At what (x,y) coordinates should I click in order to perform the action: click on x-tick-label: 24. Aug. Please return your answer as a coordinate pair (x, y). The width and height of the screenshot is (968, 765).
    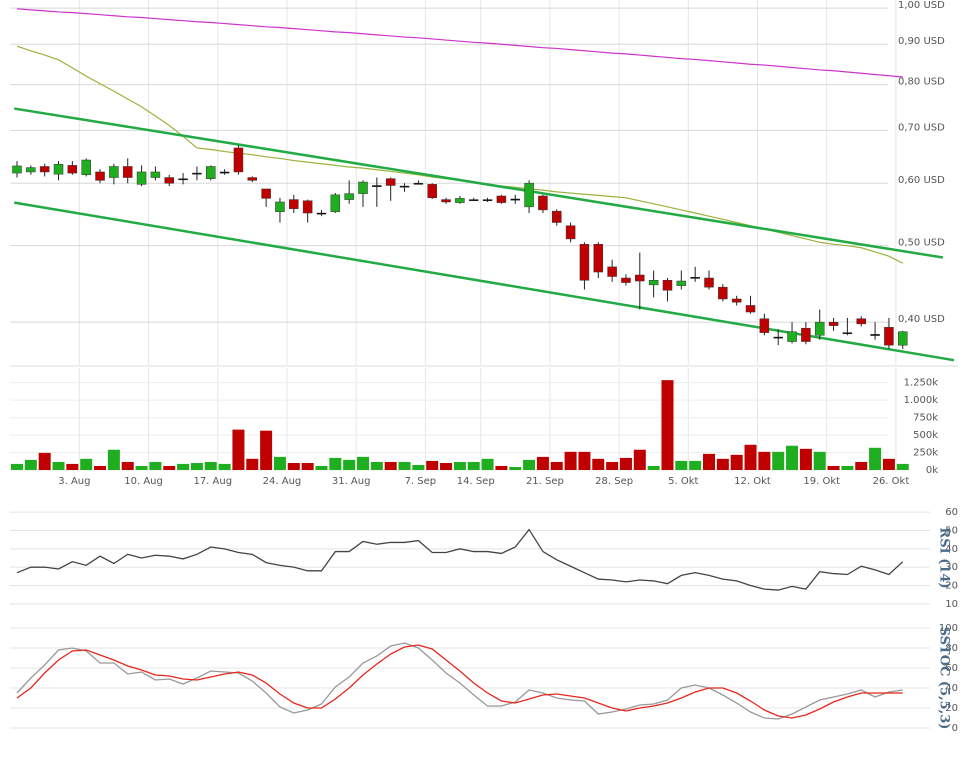
    Looking at the image, I should click on (282, 481).